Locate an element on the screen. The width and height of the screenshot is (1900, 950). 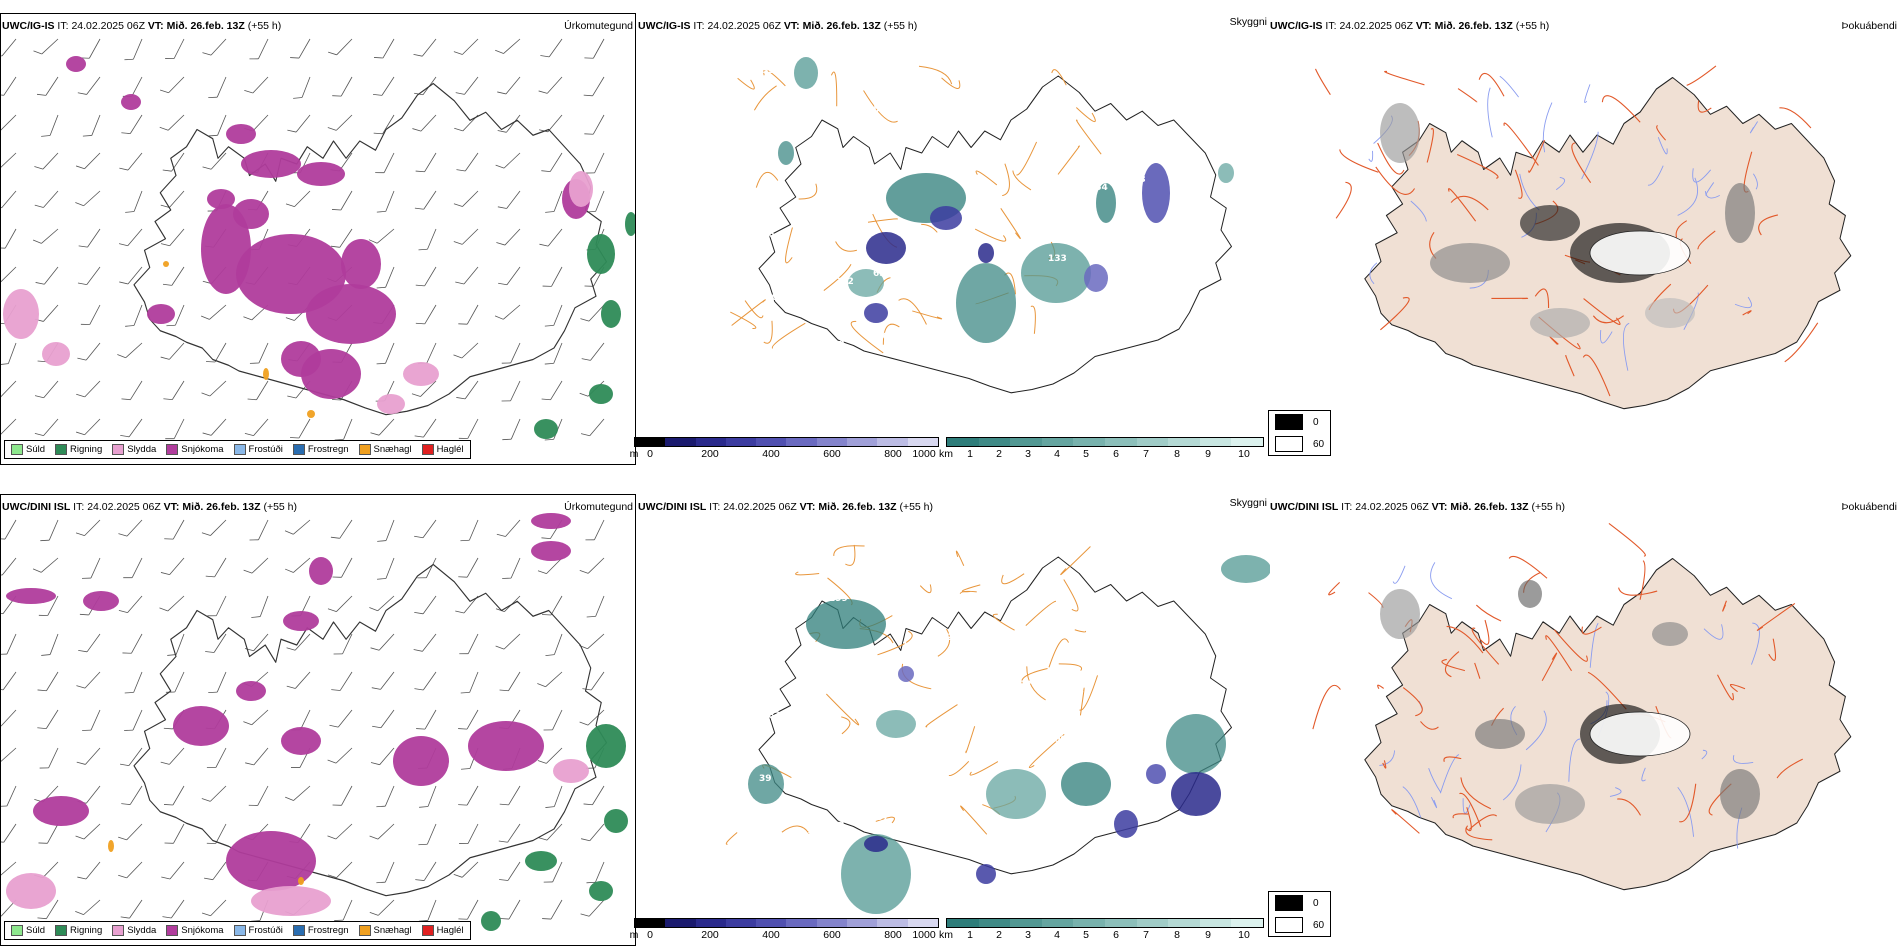
vis-unit: km is located at coordinates (946, 454).